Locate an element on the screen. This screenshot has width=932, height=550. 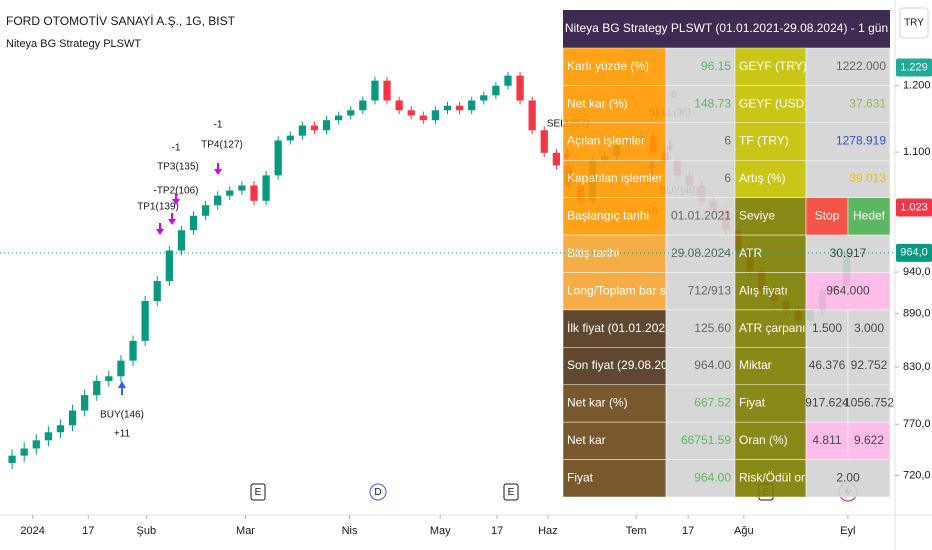
row-value: 667.52 is located at coordinates (712, 403).